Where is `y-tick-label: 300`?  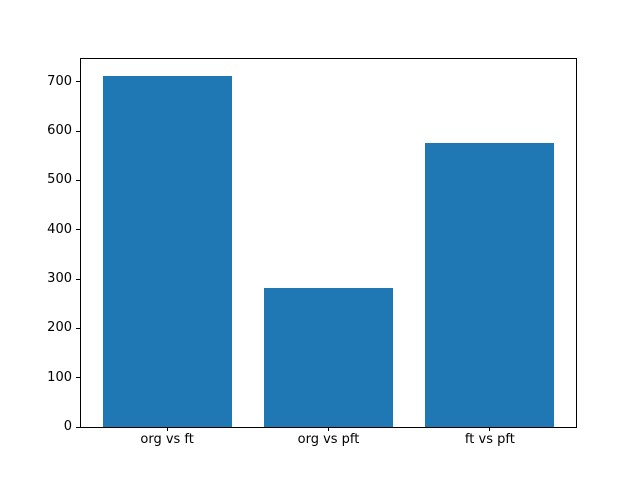
y-tick-label: 300 is located at coordinates (59, 278).